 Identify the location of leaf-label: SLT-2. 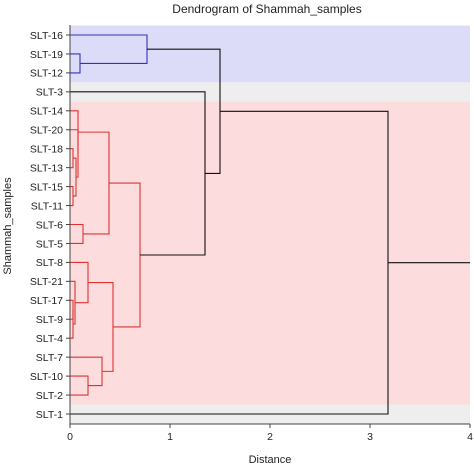
(49, 396).